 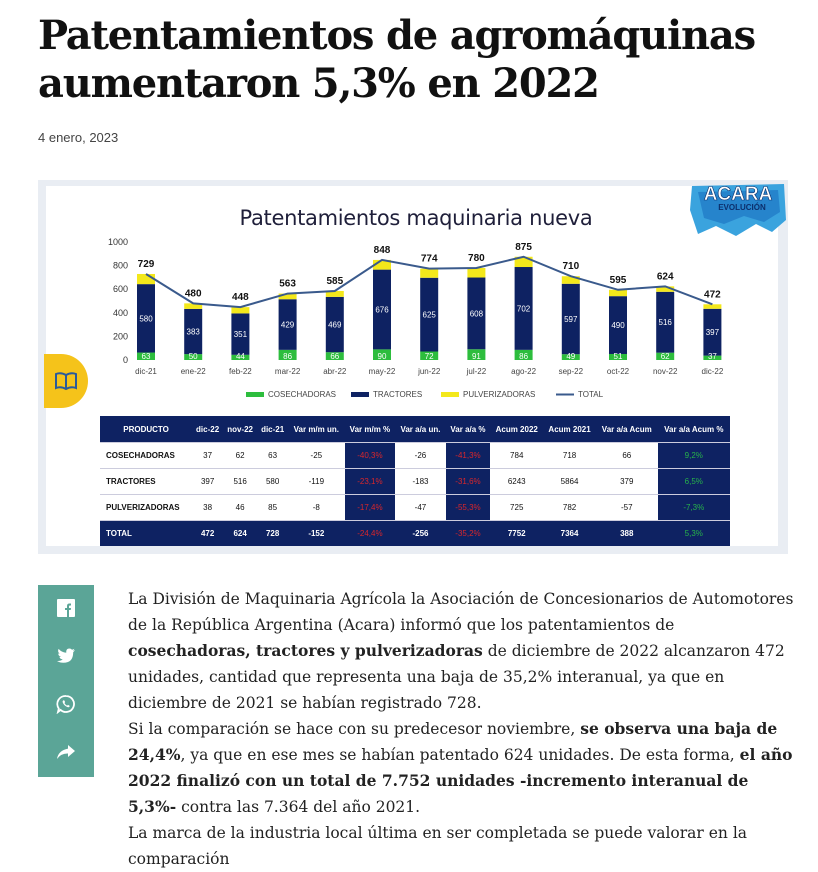 I want to click on x-tick-label: abr-22, so click(x=335, y=371).